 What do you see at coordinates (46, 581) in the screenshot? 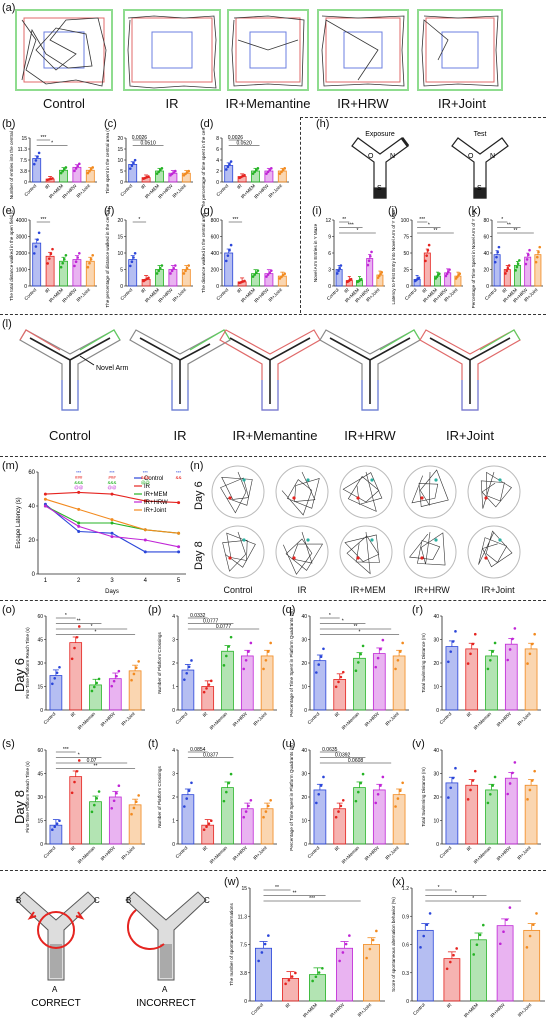
I see `x-tick-label: 1` at bounding box center [46, 581].